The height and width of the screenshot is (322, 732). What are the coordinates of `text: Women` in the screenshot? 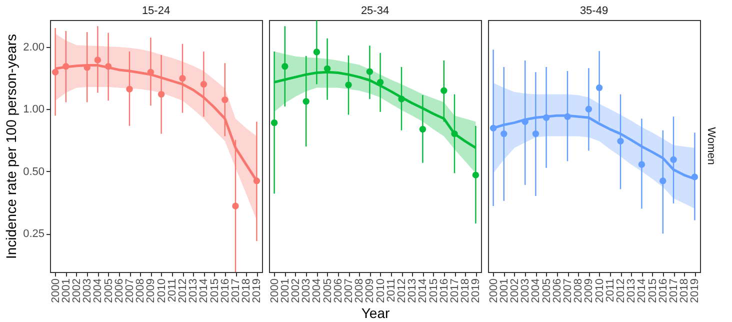 It's located at (711, 146).